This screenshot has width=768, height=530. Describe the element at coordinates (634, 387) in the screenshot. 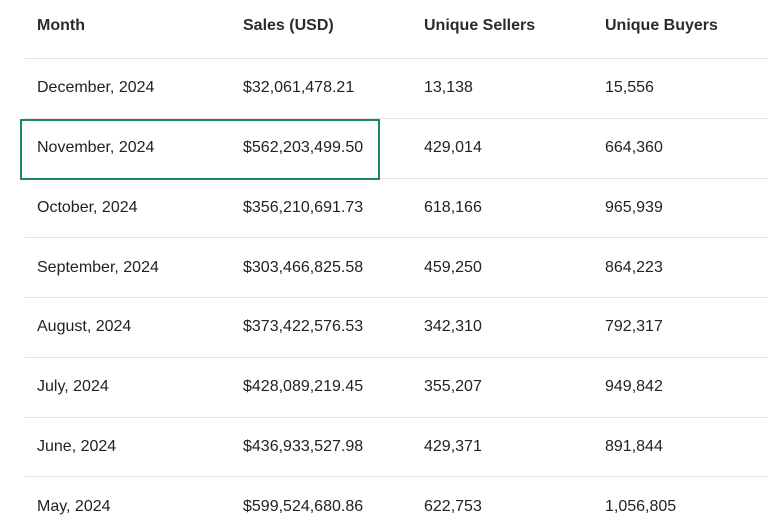

I see `cell-unique-buyers: 949,842` at that location.